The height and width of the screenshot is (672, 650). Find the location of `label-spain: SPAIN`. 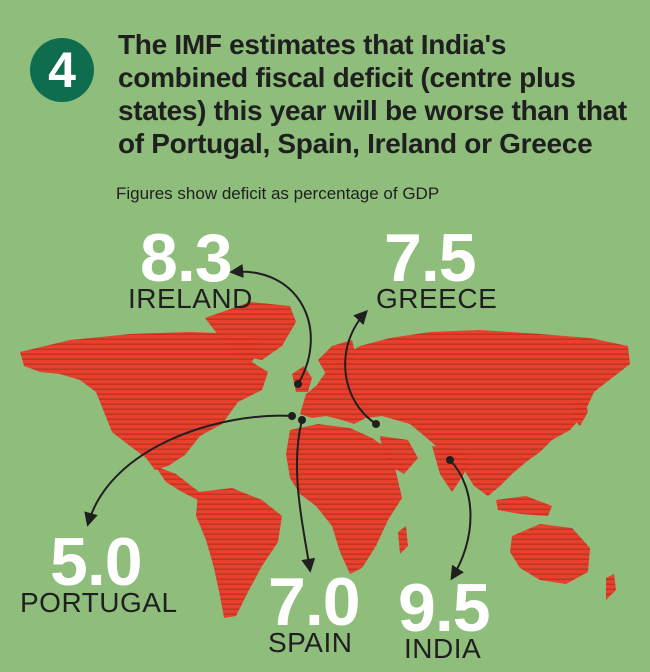

label-spain: SPAIN is located at coordinates (310, 642).